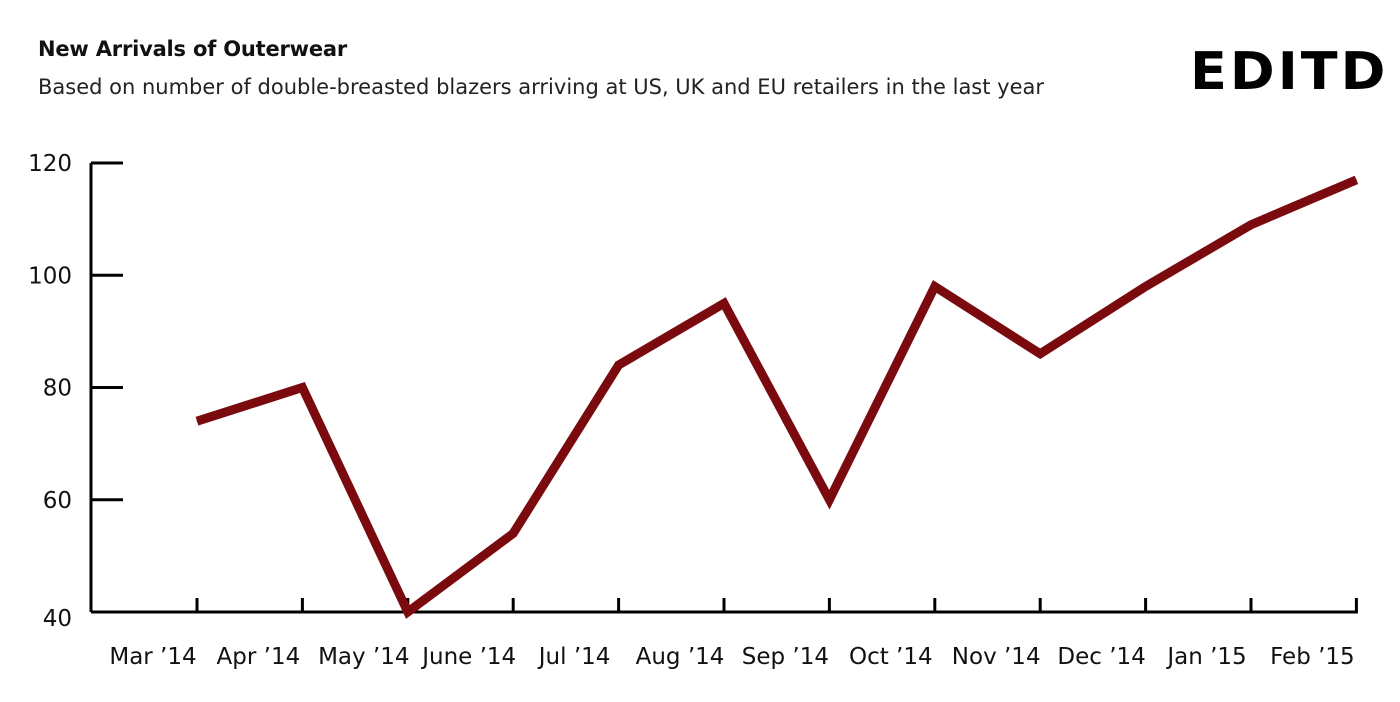  I want to click on y-tick-label: 80, so click(57, 389).